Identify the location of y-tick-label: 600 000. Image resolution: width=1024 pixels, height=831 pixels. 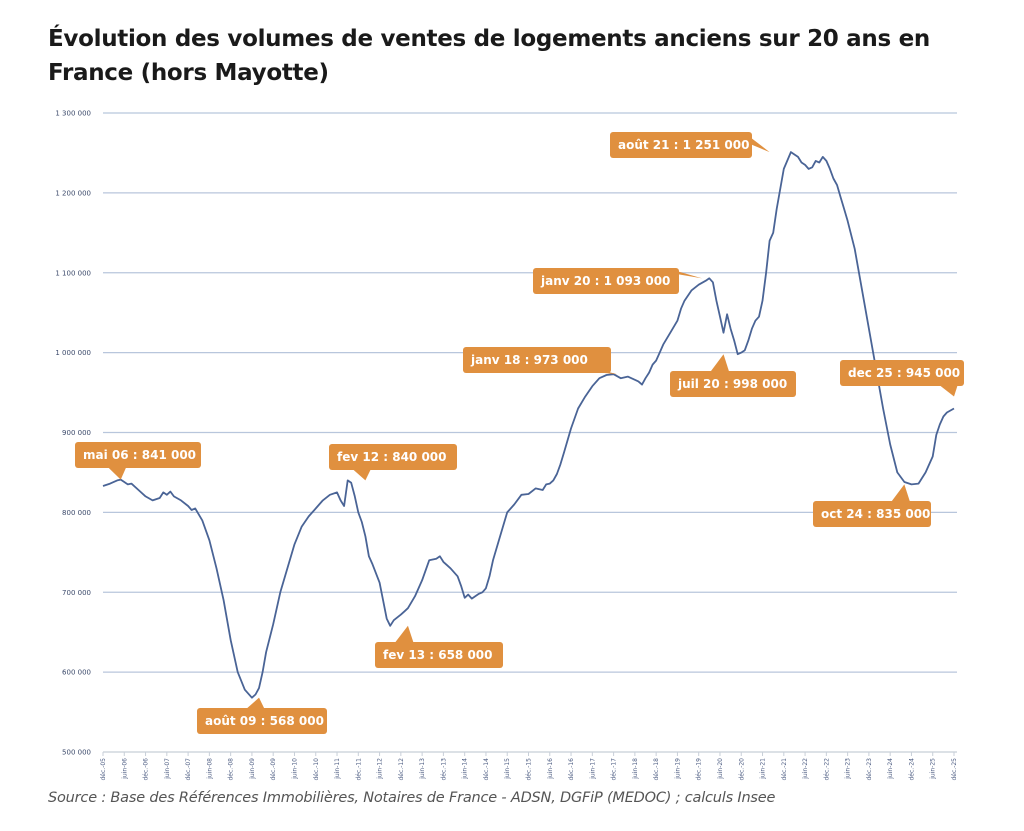
(76, 673).